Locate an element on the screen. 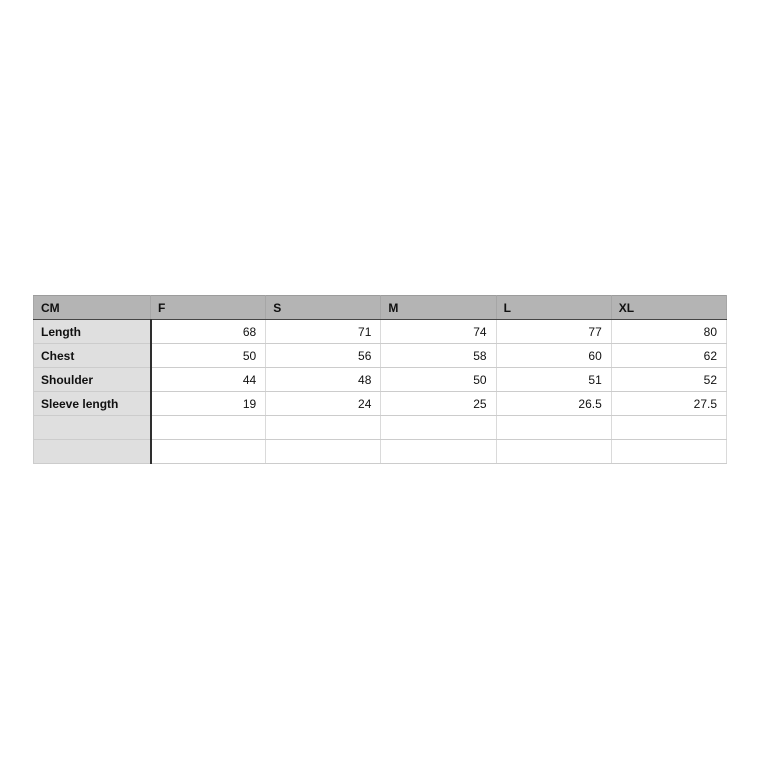 The width and height of the screenshot is (760, 760). table-cell: 71 is located at coordinates (323, 331).